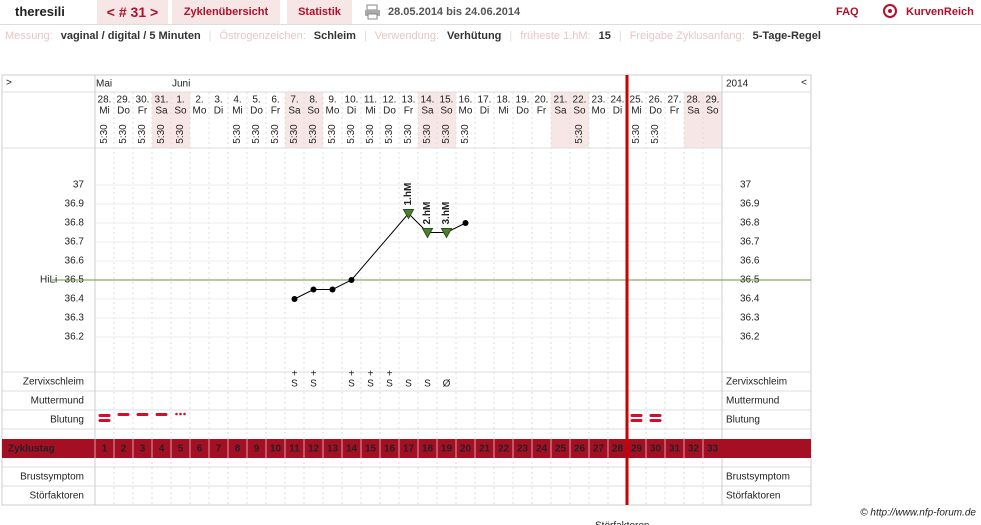 This screenshot has width=981, height=525. What do you see at coordinates (750, 299) in the screenshot?
I see `y-tick-label-right: 36.4` at bounding box center [750, 299].